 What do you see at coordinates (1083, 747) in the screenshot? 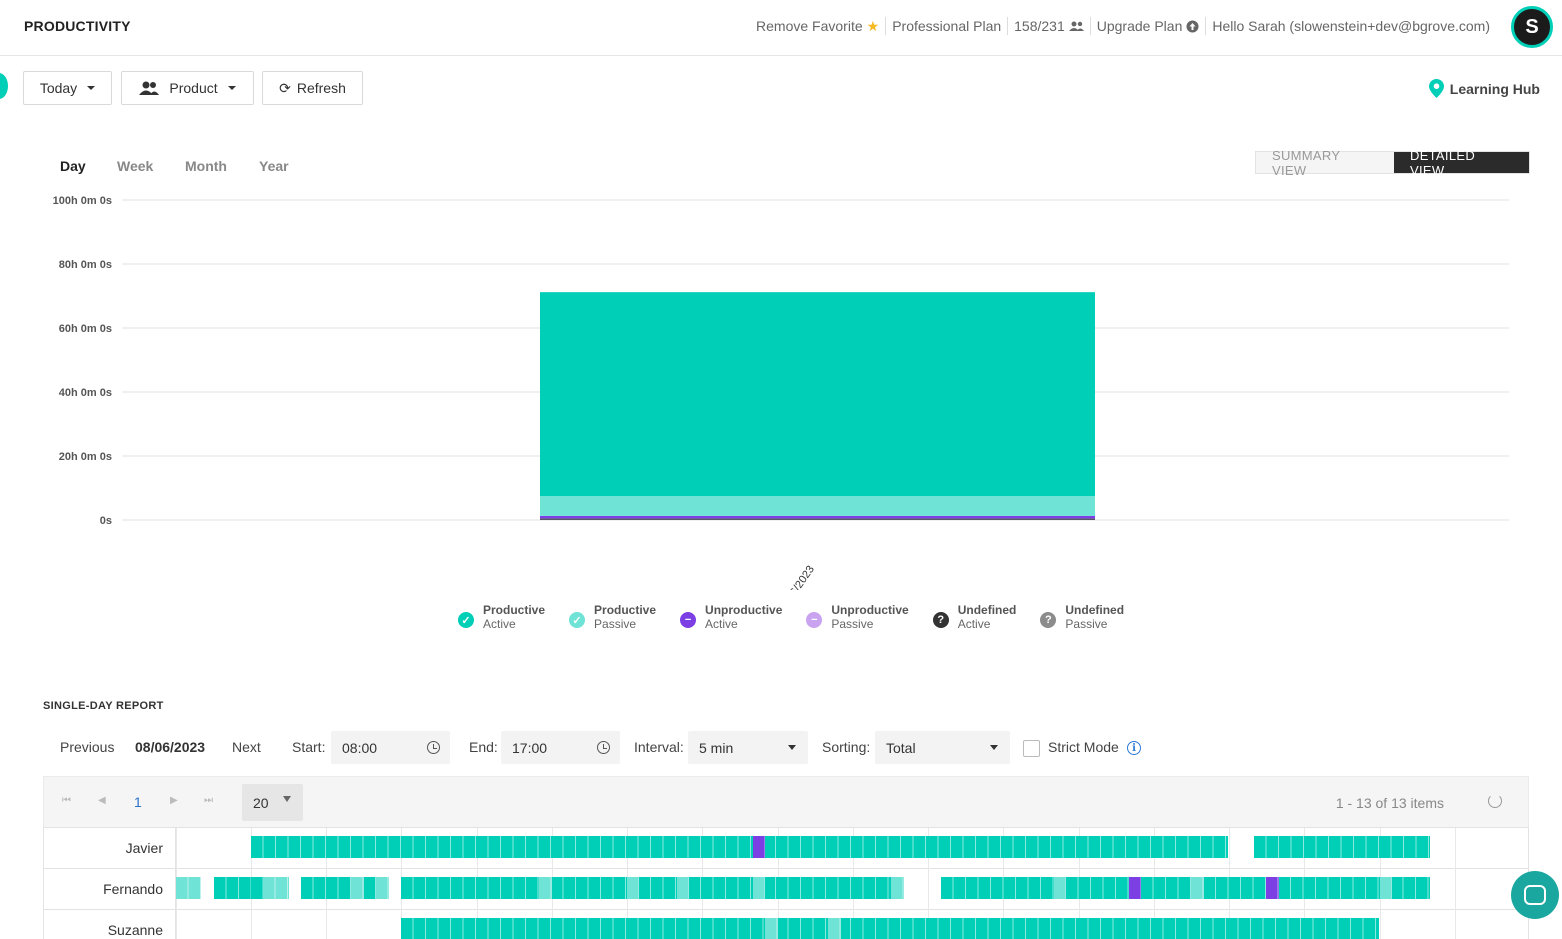
I see `strict-mode-label: Strict Mode` at bounding box center [1083, 747].